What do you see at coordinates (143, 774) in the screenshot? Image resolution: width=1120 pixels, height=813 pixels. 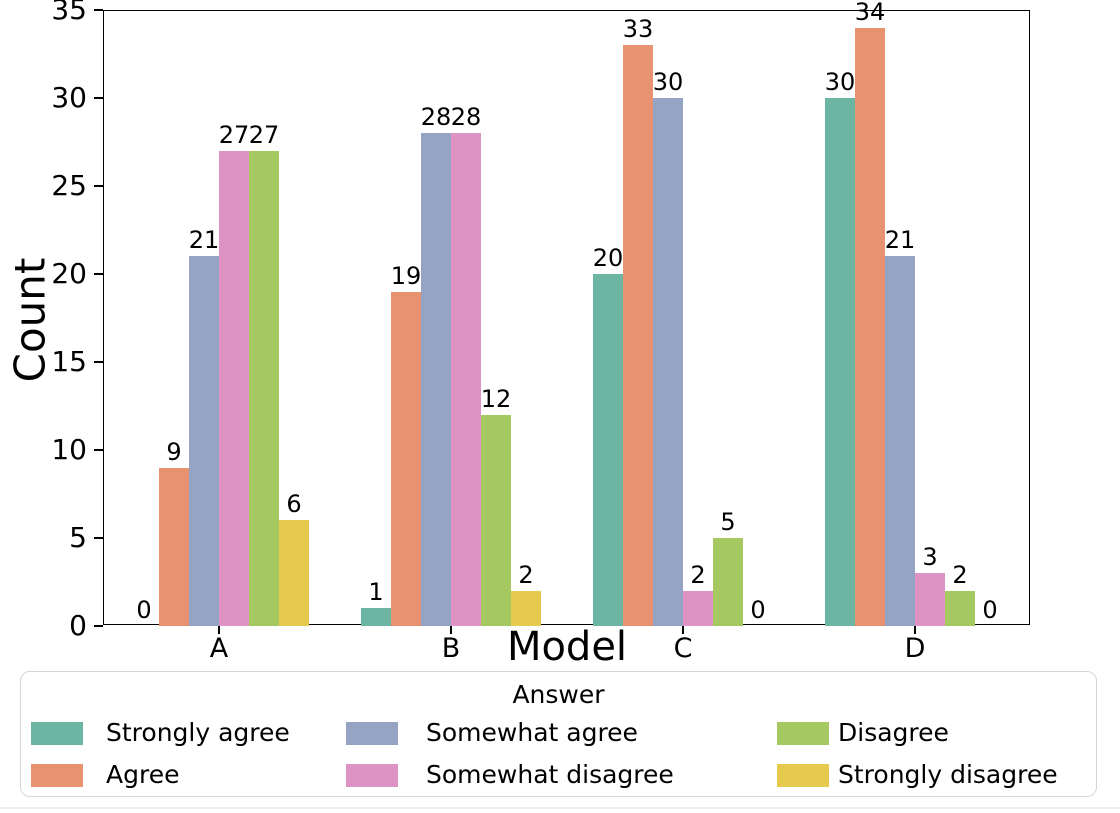 I see `legend-item-label: Agree` at bounding box center [143, 774].